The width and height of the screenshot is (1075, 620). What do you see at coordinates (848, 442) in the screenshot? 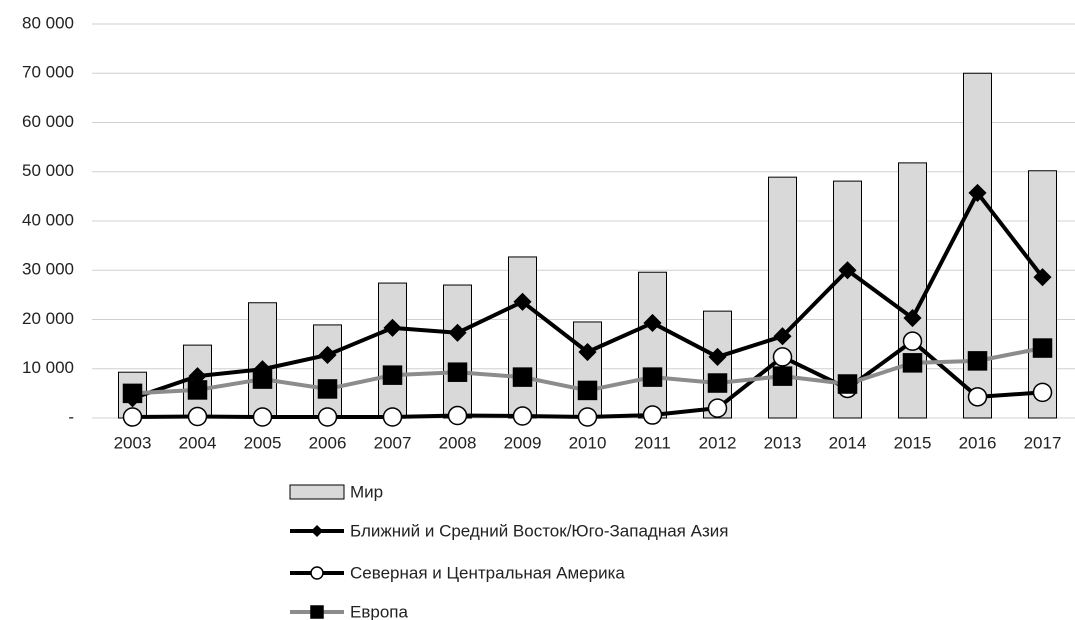
I see `x-tick-label: 2014` at bounding box center [848, 442].